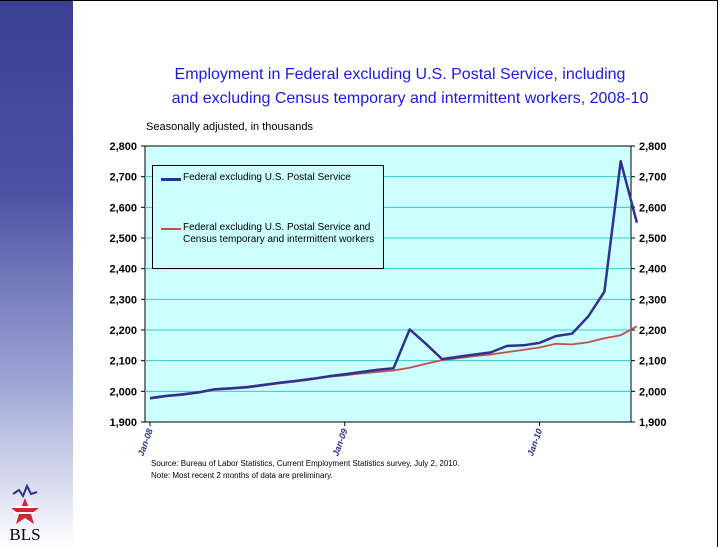 This screenshot has height=548, width=719. Describe the element at coordinates (653, 208) in the screenshot. I see `y-tick-label-right: 2,600` at that location.